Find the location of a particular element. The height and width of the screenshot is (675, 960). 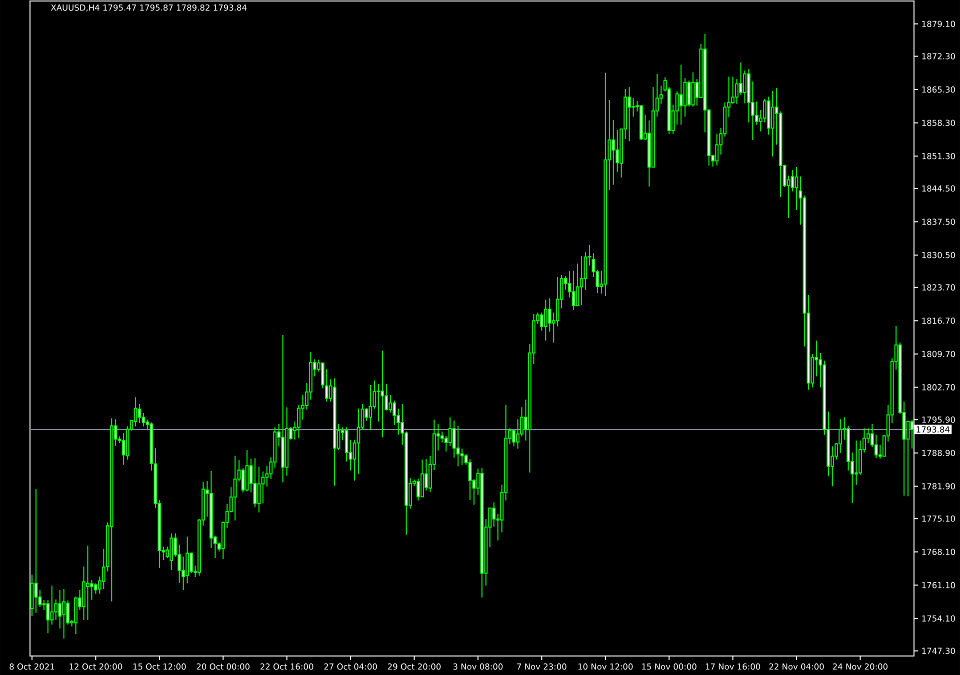

y-tick-label: 1788.90 is located at coordinates (938, 453).